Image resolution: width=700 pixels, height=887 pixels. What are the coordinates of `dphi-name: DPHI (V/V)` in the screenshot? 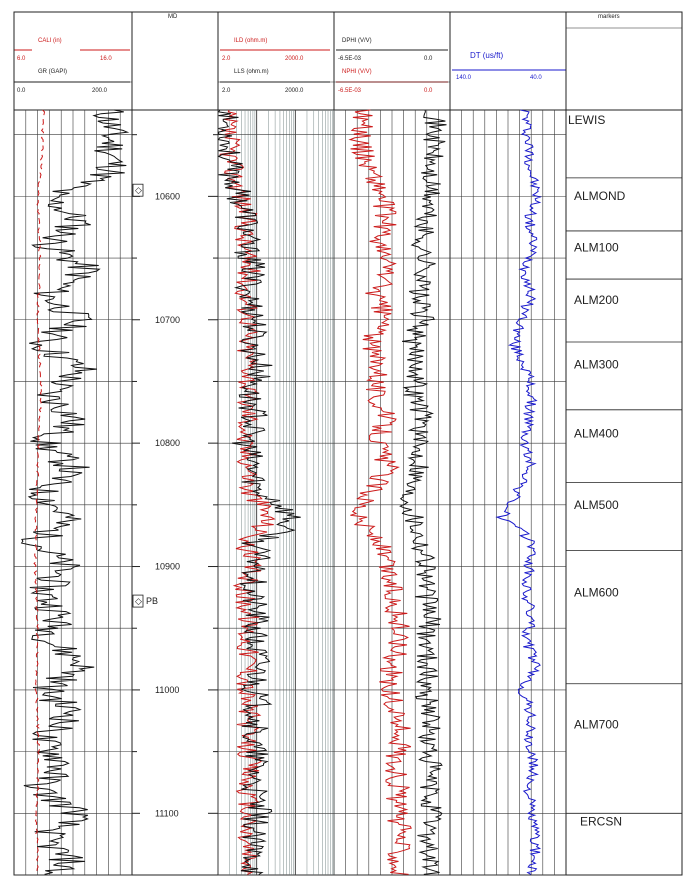 It's located at (357, 41).